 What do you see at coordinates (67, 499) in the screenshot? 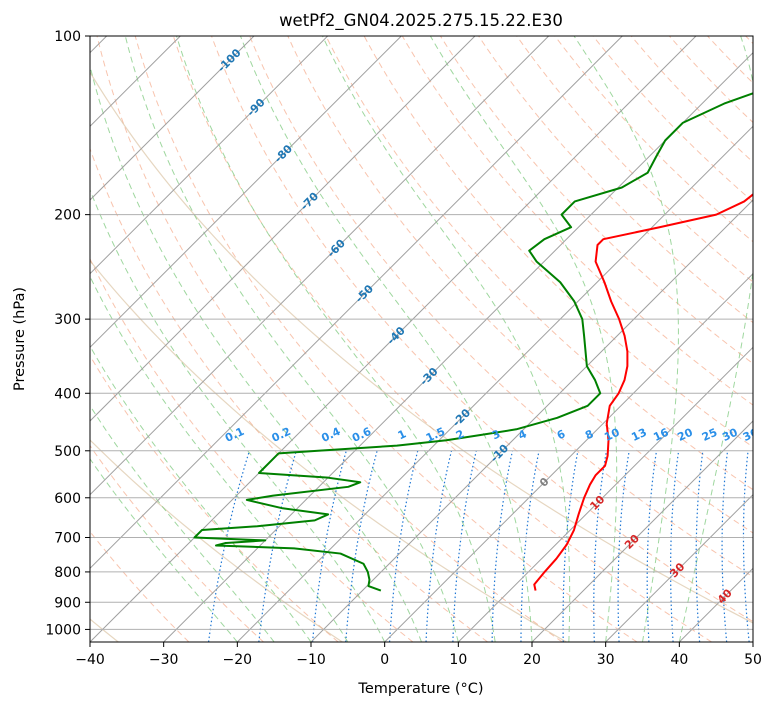
I see `y-tick-label: 600` at bounding box center [67, 499].